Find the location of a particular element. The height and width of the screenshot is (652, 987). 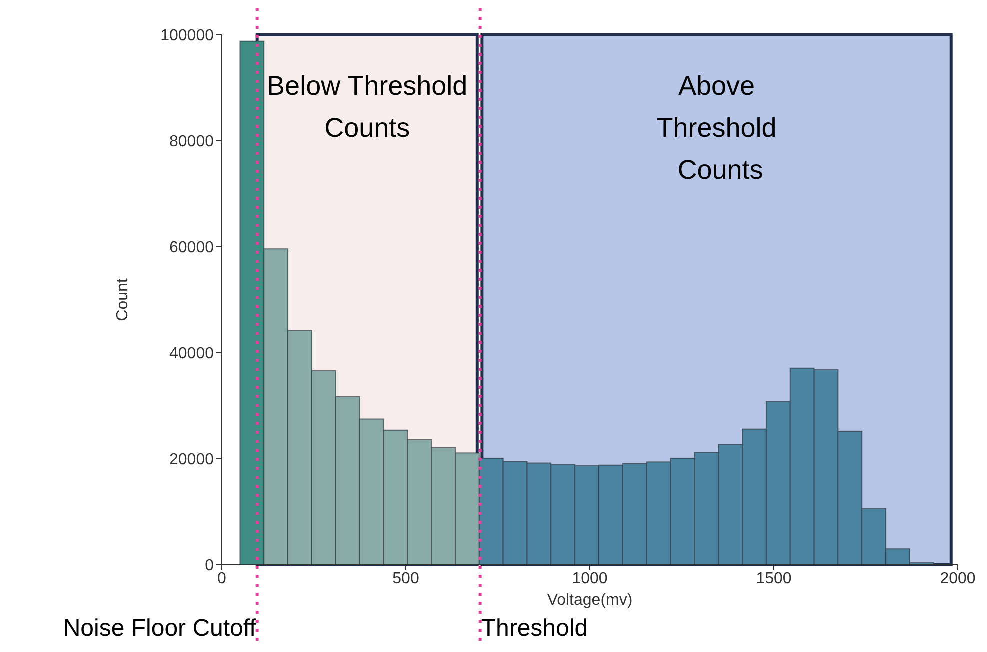

y-tick-label: 60000 is located at coordinates (192, 248).